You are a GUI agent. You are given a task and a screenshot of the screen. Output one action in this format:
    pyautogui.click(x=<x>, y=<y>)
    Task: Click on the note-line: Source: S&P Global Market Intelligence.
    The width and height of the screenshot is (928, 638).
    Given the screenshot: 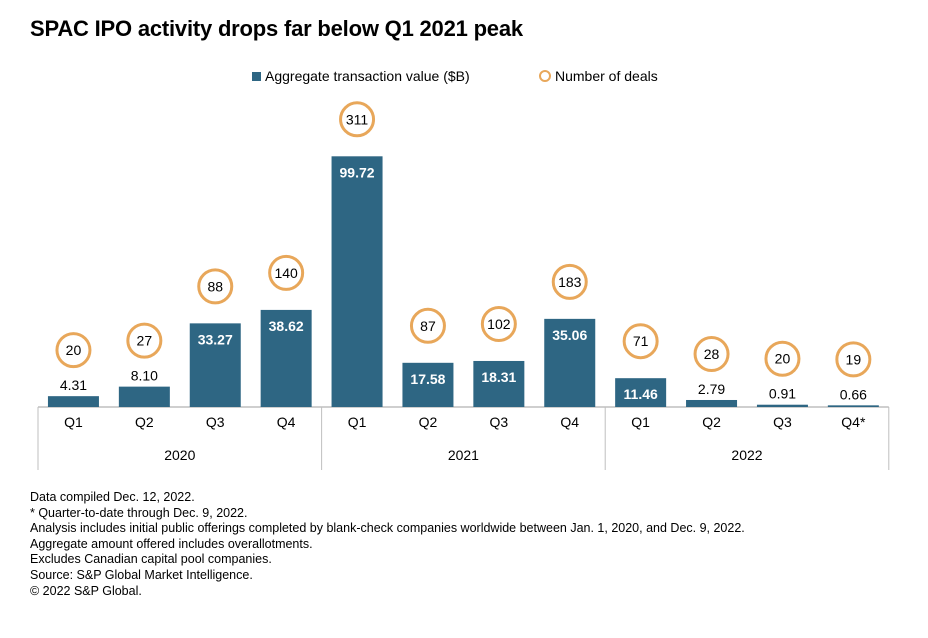 What is the action you would take?
    pyautogui.click(x=141, y=574)
    